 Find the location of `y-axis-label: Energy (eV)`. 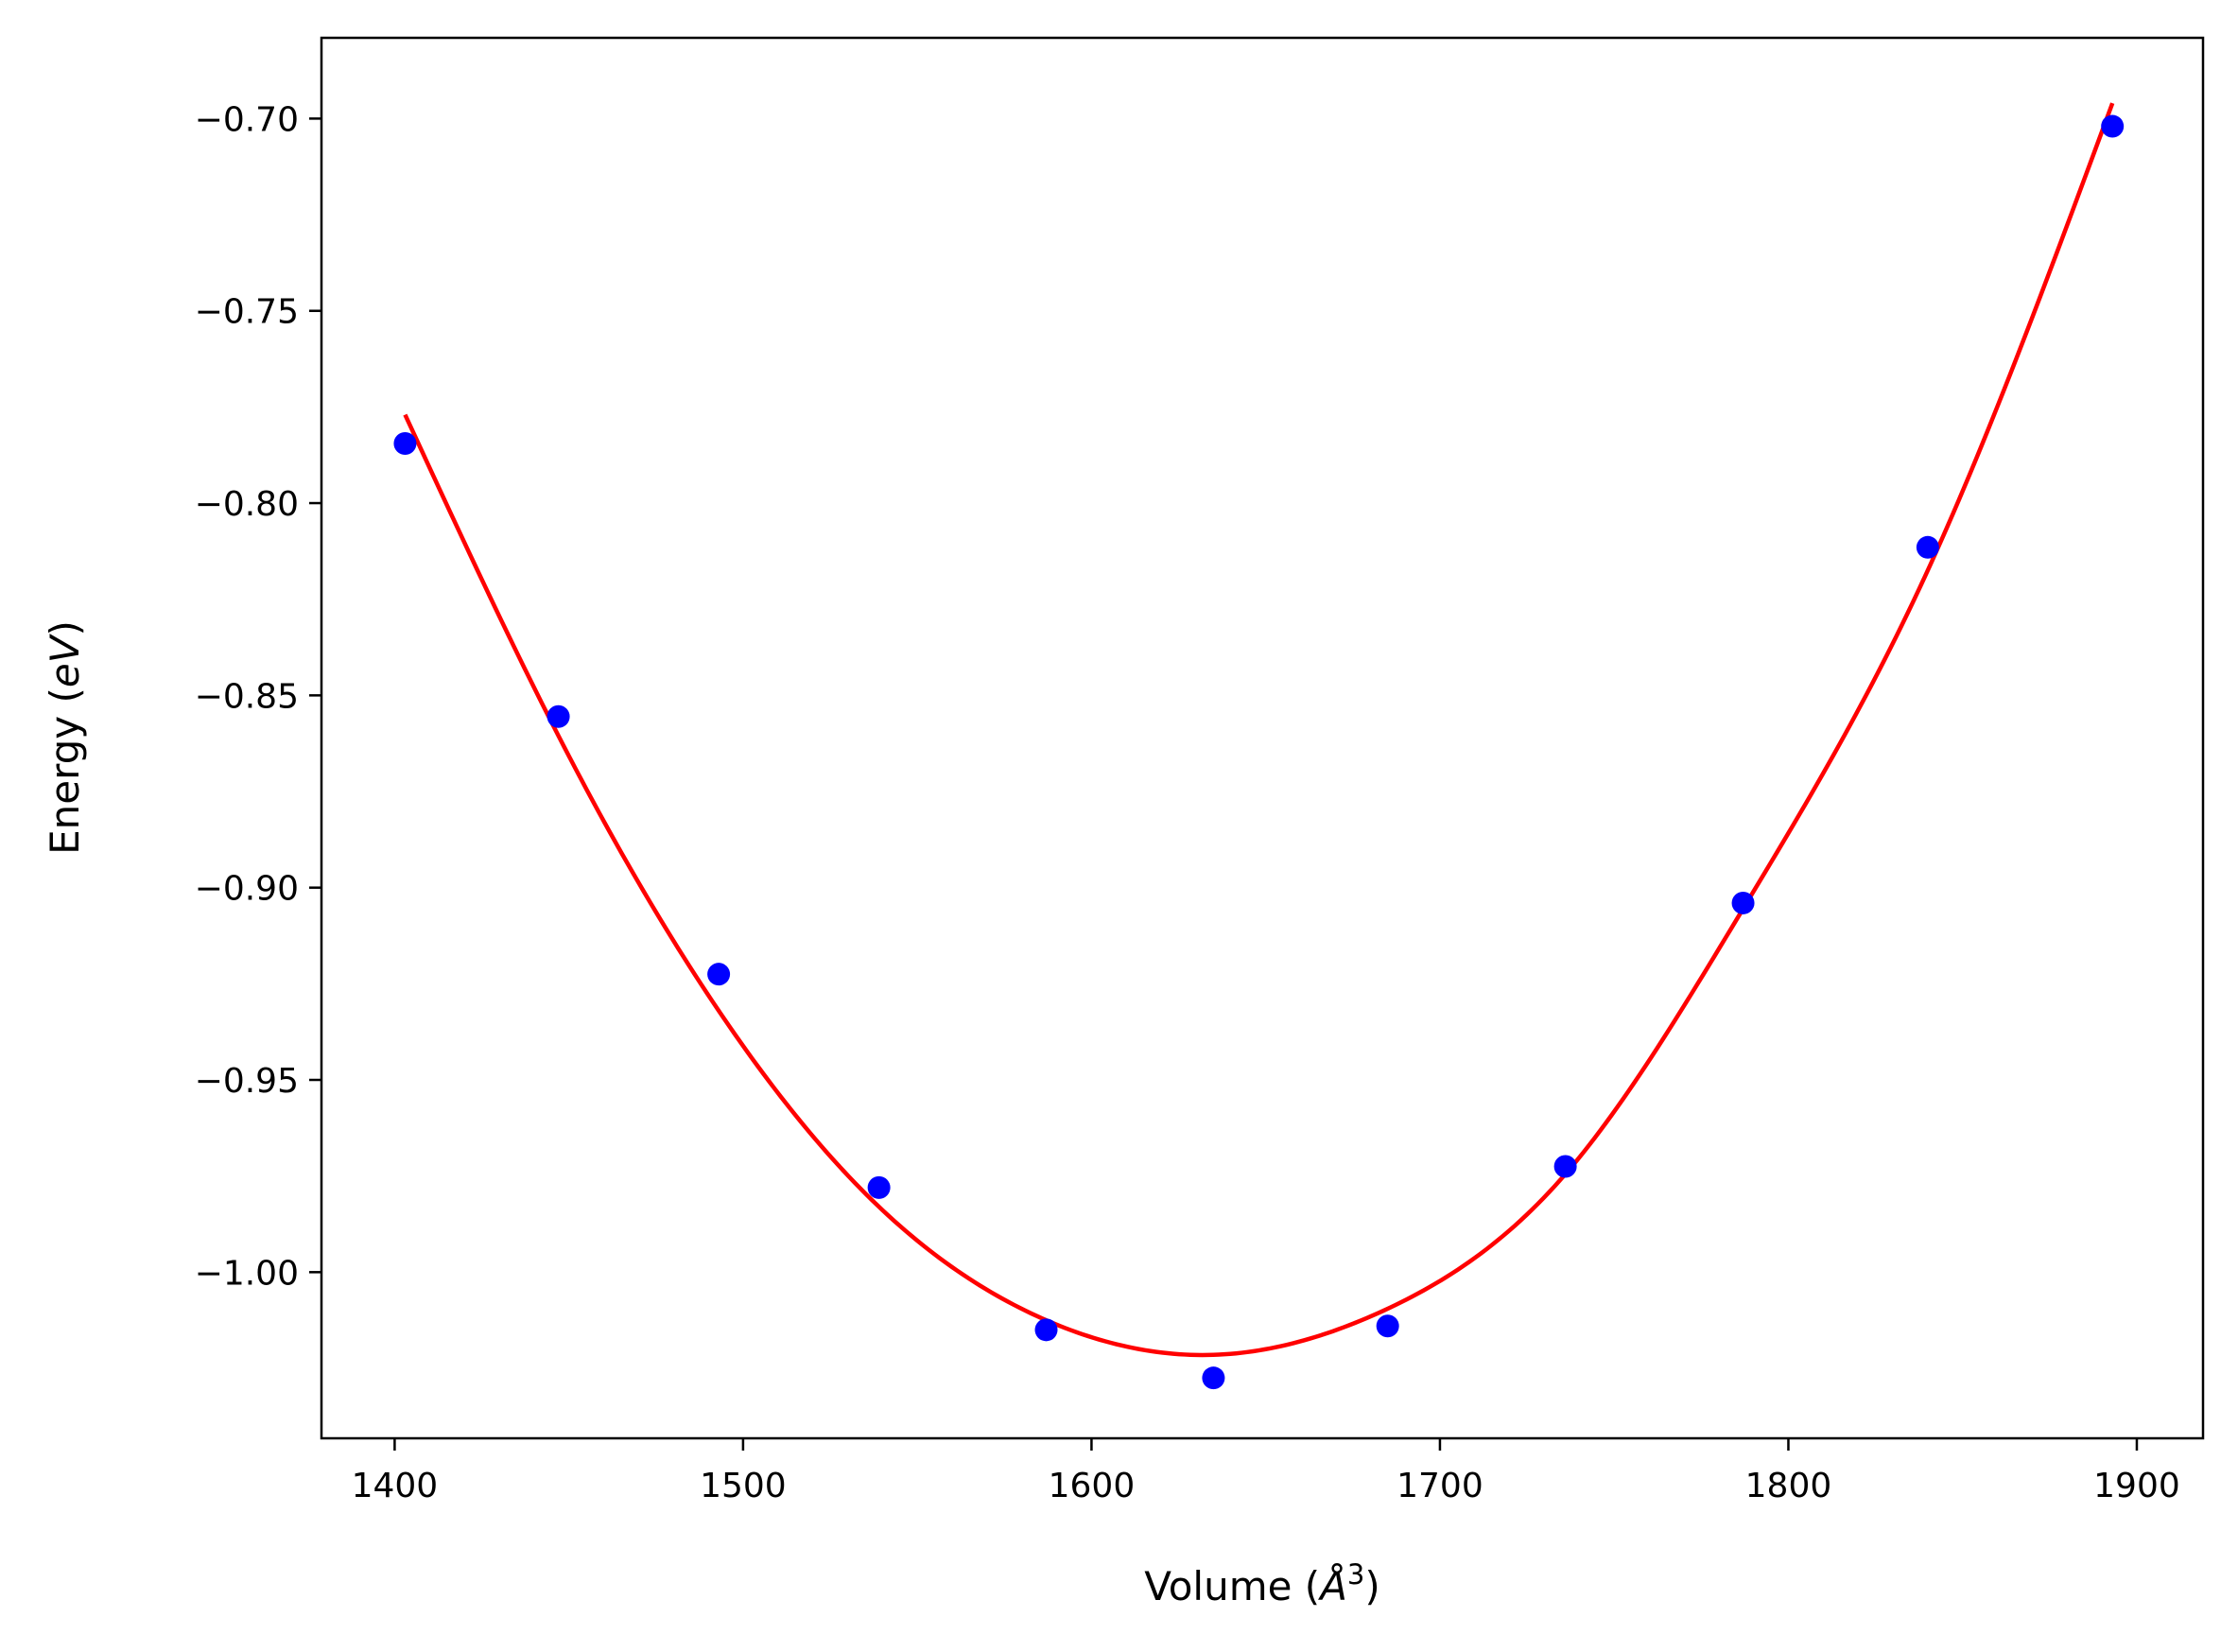

y-axis-label: Energy (eV) is located at coordinates (65, 738).